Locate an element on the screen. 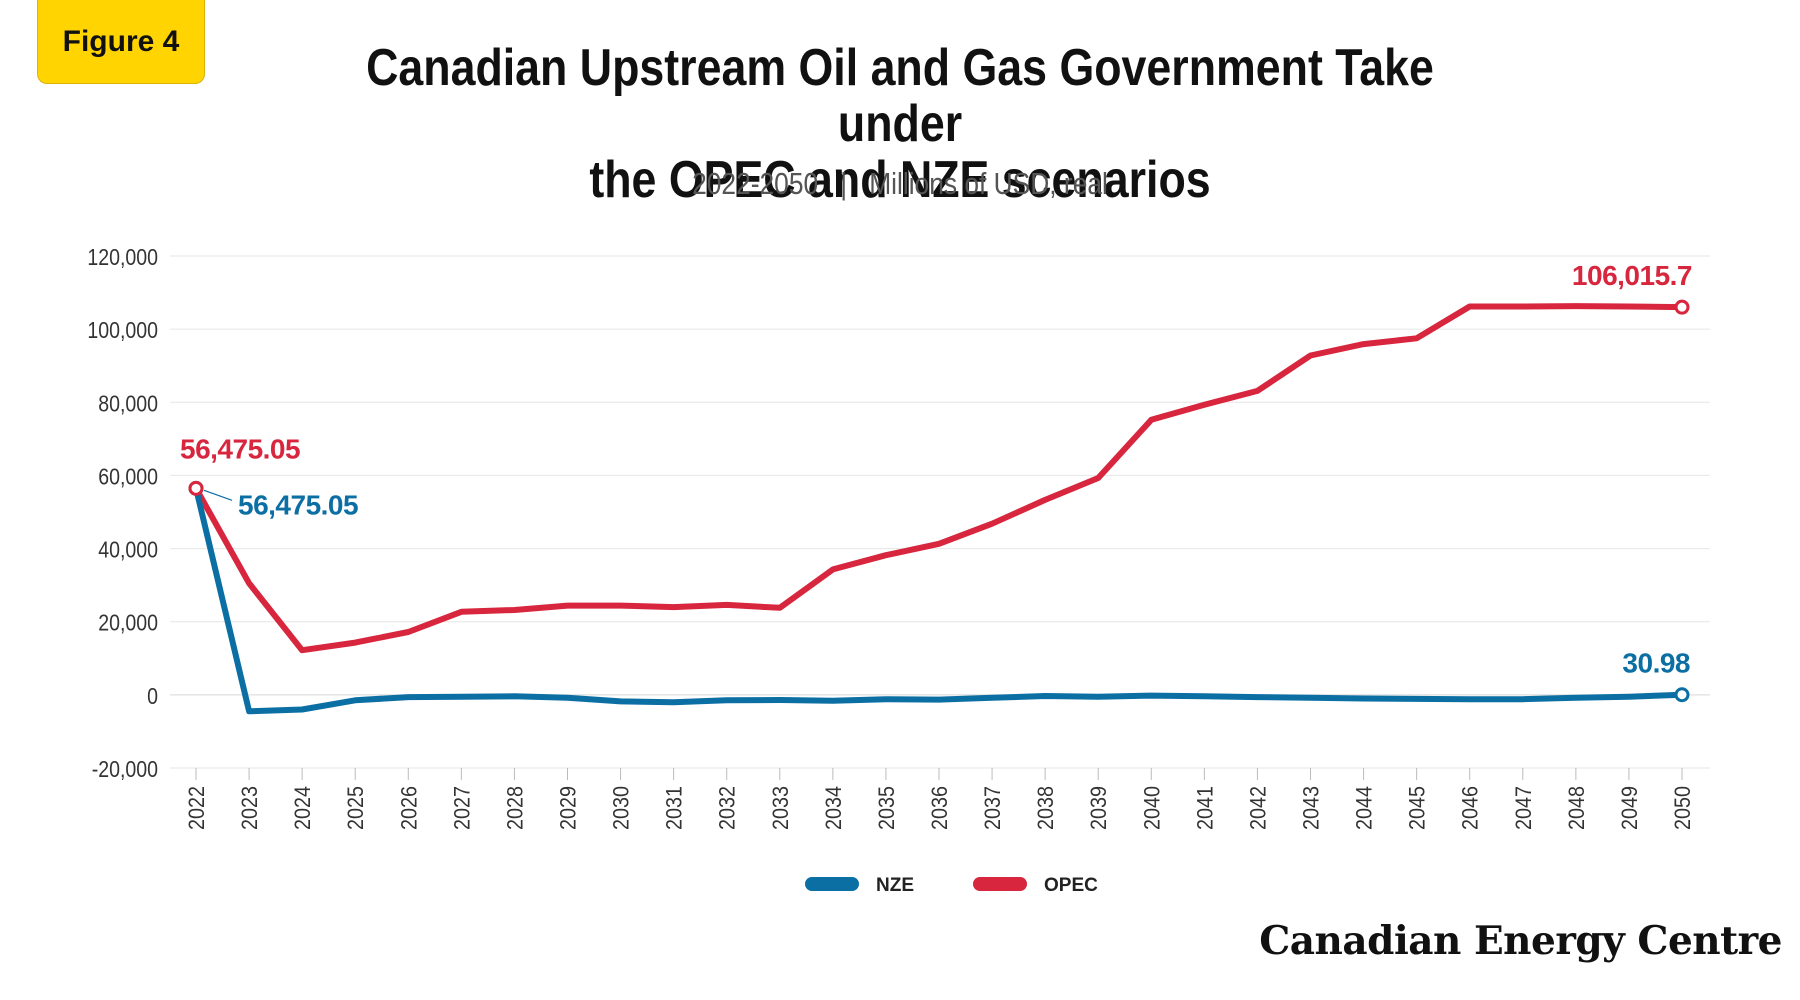 The width and height of the screenshot is (1800, 1000). x-tick-label: 2050 is located at coordinates (1683, 808).